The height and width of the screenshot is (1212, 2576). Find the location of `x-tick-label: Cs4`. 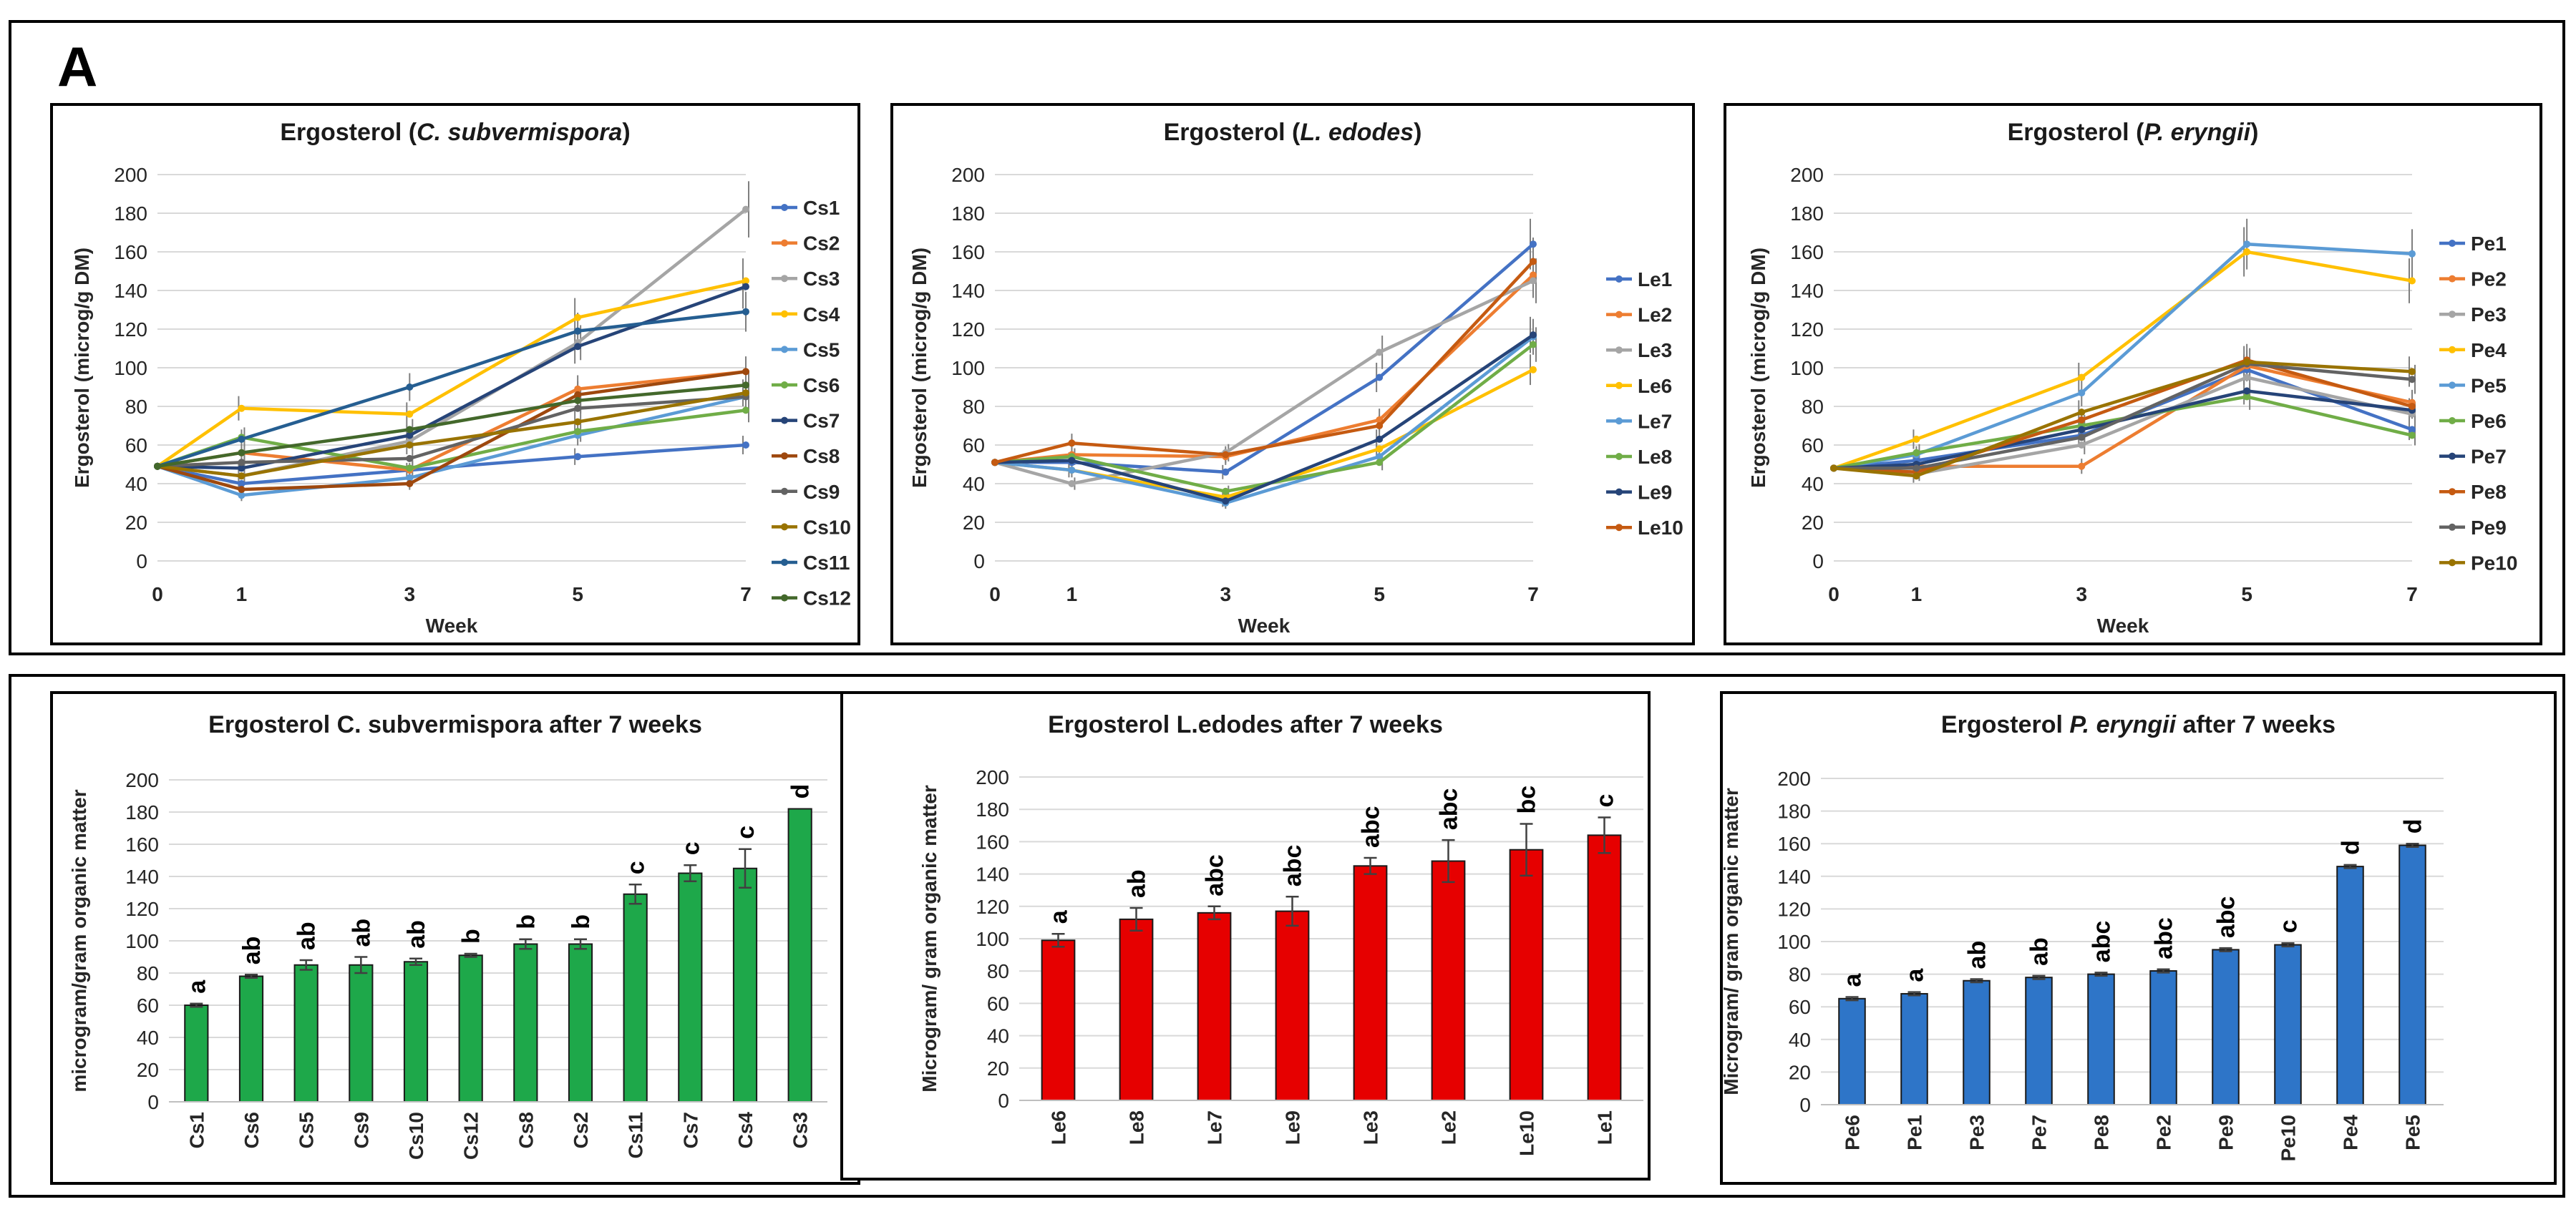

x-tick-label: Cs4 is located at coordinates (745, 1130).